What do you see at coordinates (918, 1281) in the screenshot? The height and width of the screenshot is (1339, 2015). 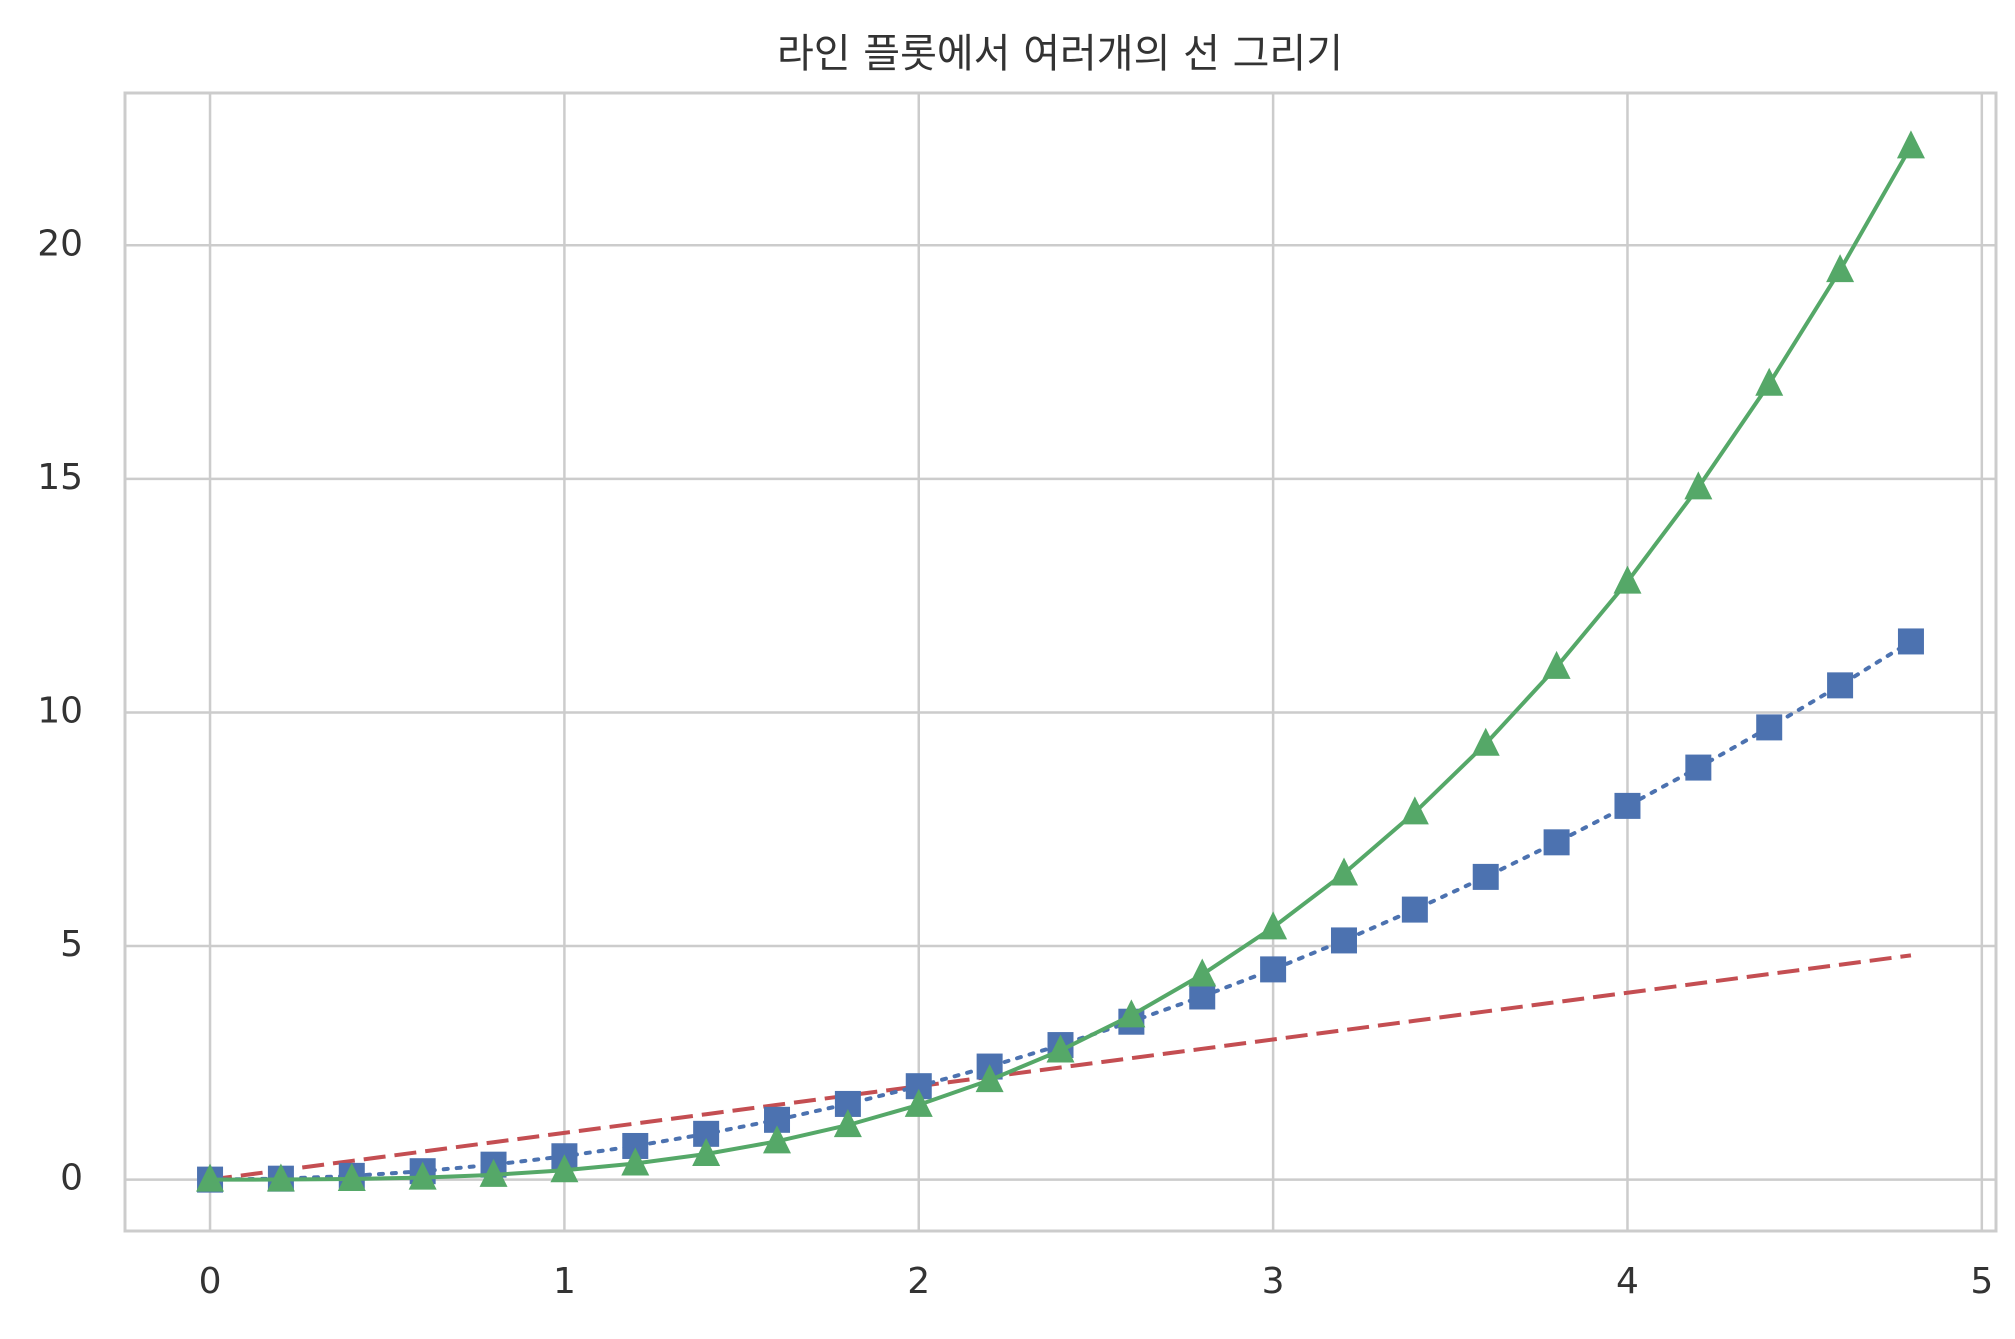 I see `x-tick-label: 2` at bounding box center [918, 1281].